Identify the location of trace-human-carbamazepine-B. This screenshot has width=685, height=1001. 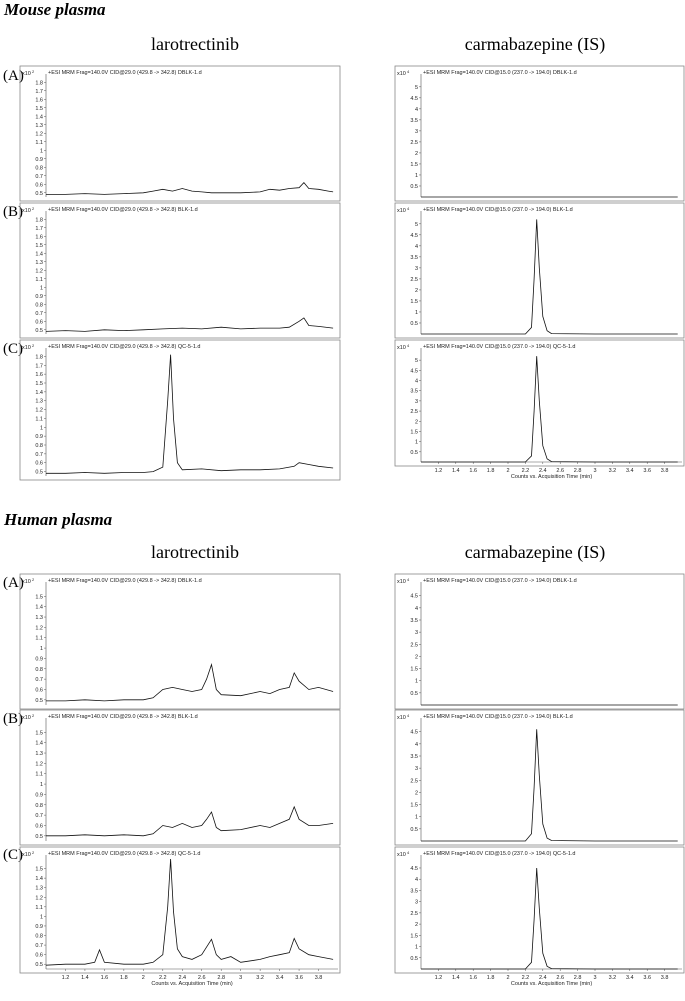
(549, 785).